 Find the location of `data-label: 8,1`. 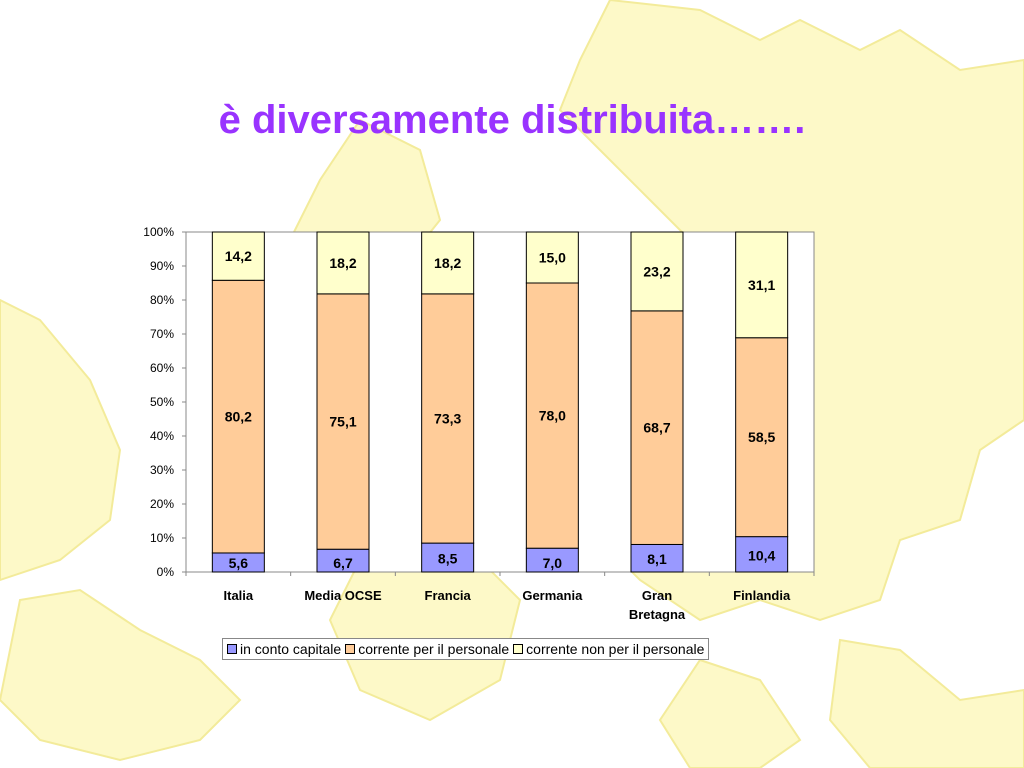

data-label: 8,1 is located at coordinates (657, 559).